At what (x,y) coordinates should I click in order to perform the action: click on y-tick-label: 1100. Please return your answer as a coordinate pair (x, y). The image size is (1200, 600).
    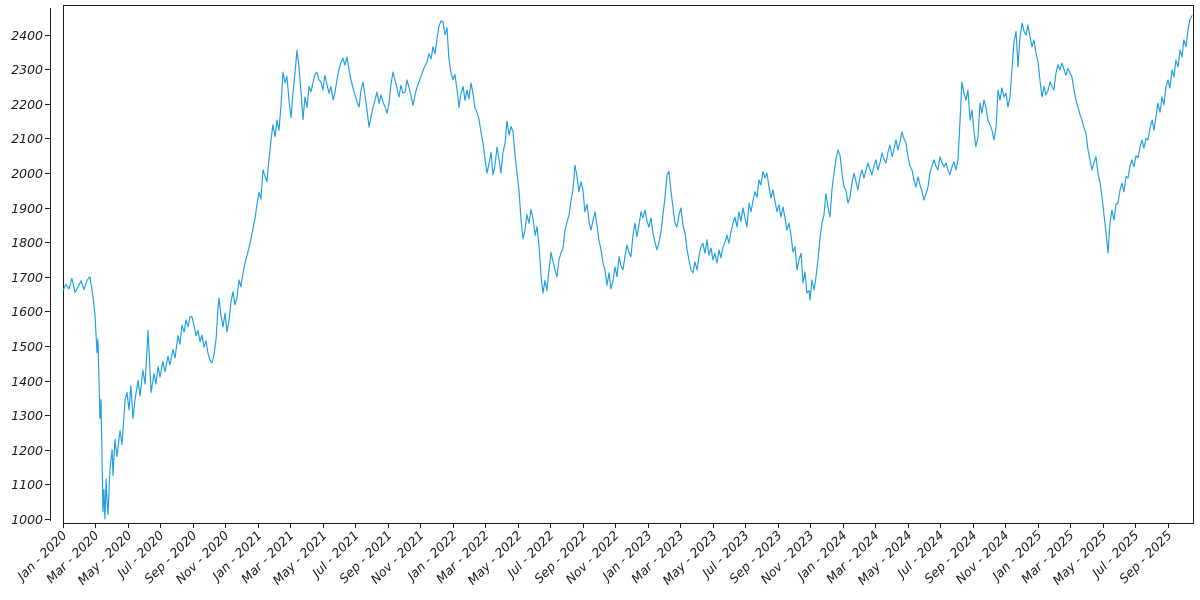
    Looking at the image, I should click on (27, 484).